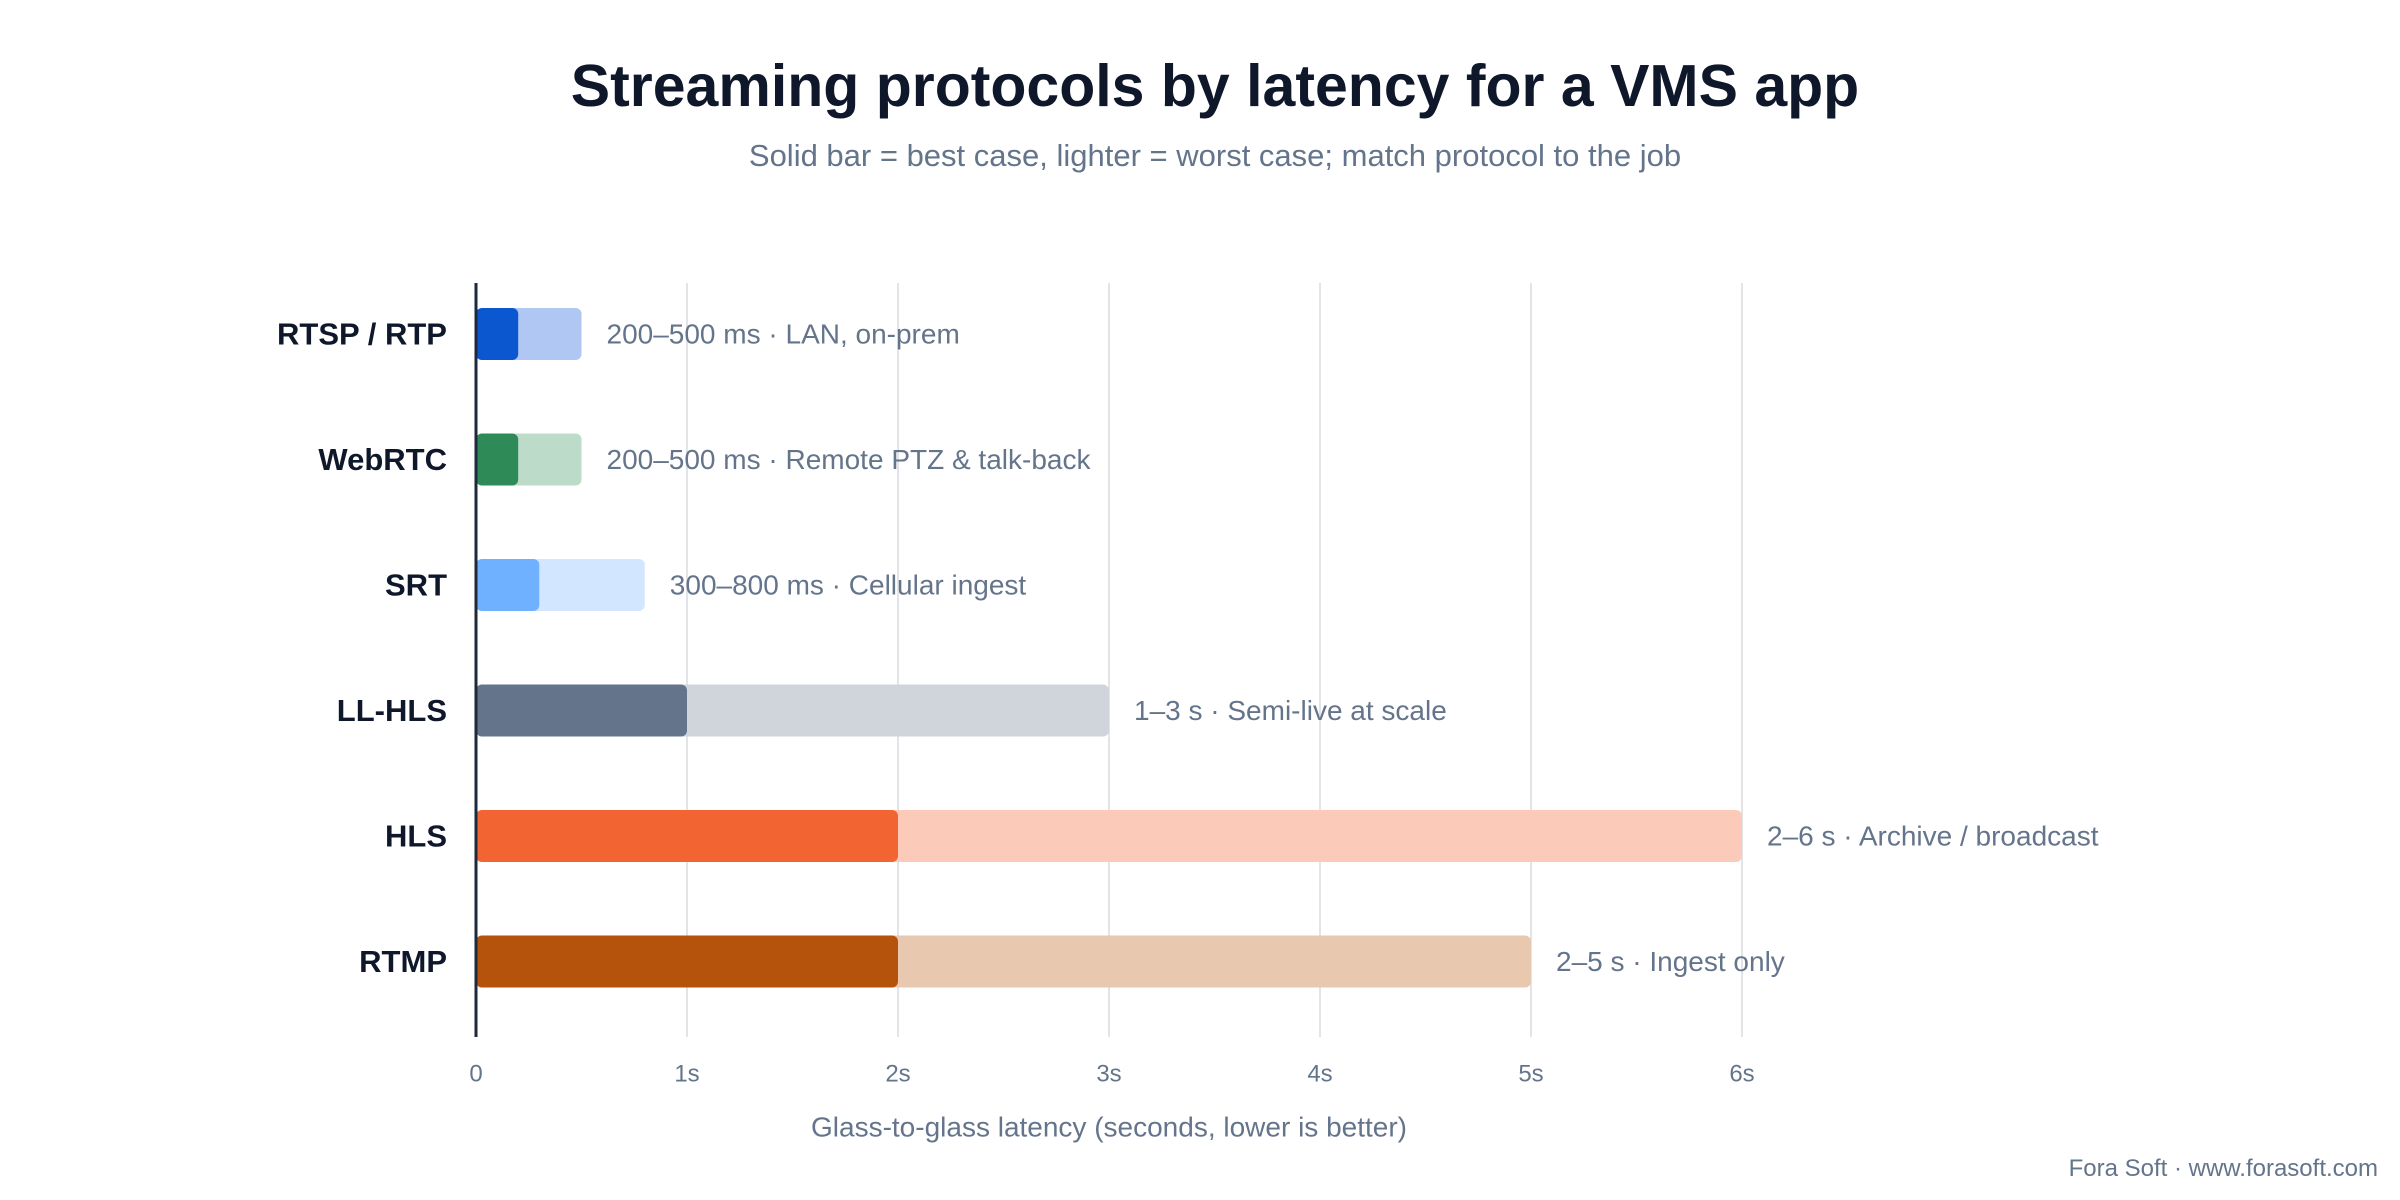 The image size is (2400, 1200). I want to click on bar-best-rtsp-rtp, so click(497, 334).